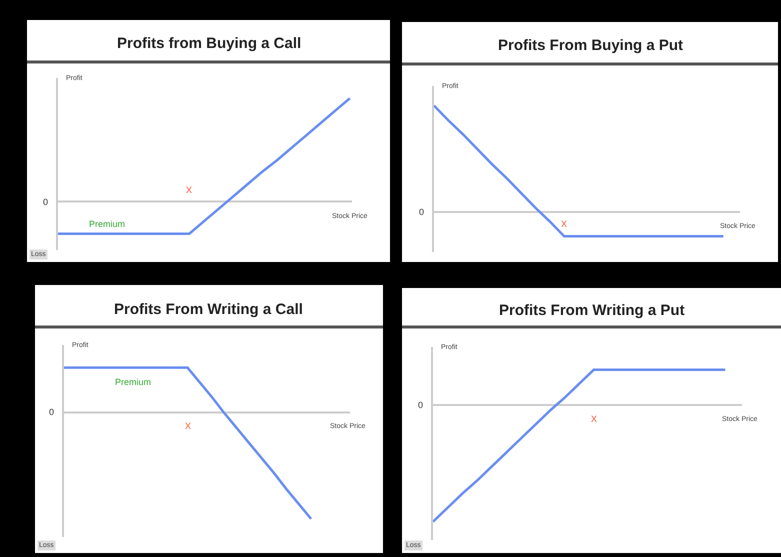 This screenshot has width=781, height=557. Describe the element at coordinates (209, 43) in the screenshot. I see `chart-title: Profits from Buying a Call` at that location.